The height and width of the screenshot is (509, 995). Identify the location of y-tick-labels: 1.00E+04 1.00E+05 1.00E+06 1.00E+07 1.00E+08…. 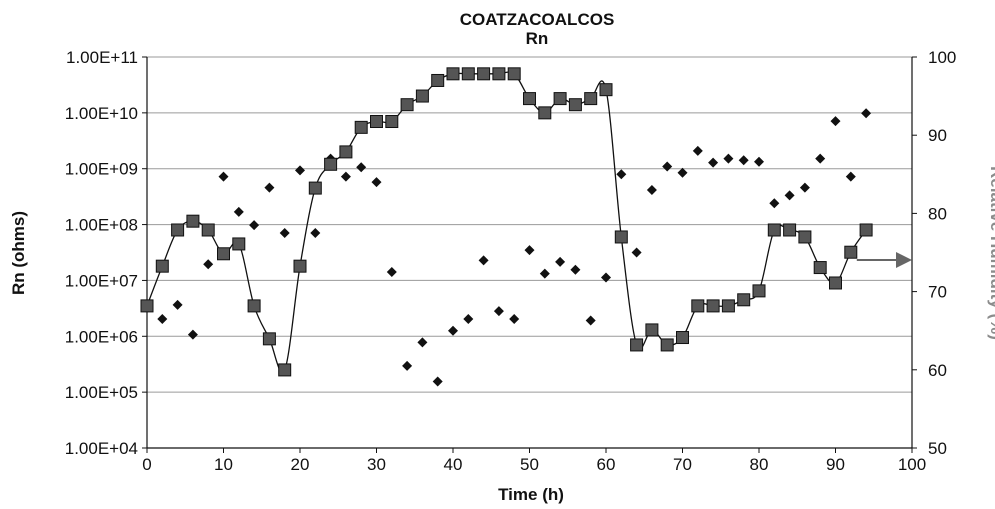
(101, 253).